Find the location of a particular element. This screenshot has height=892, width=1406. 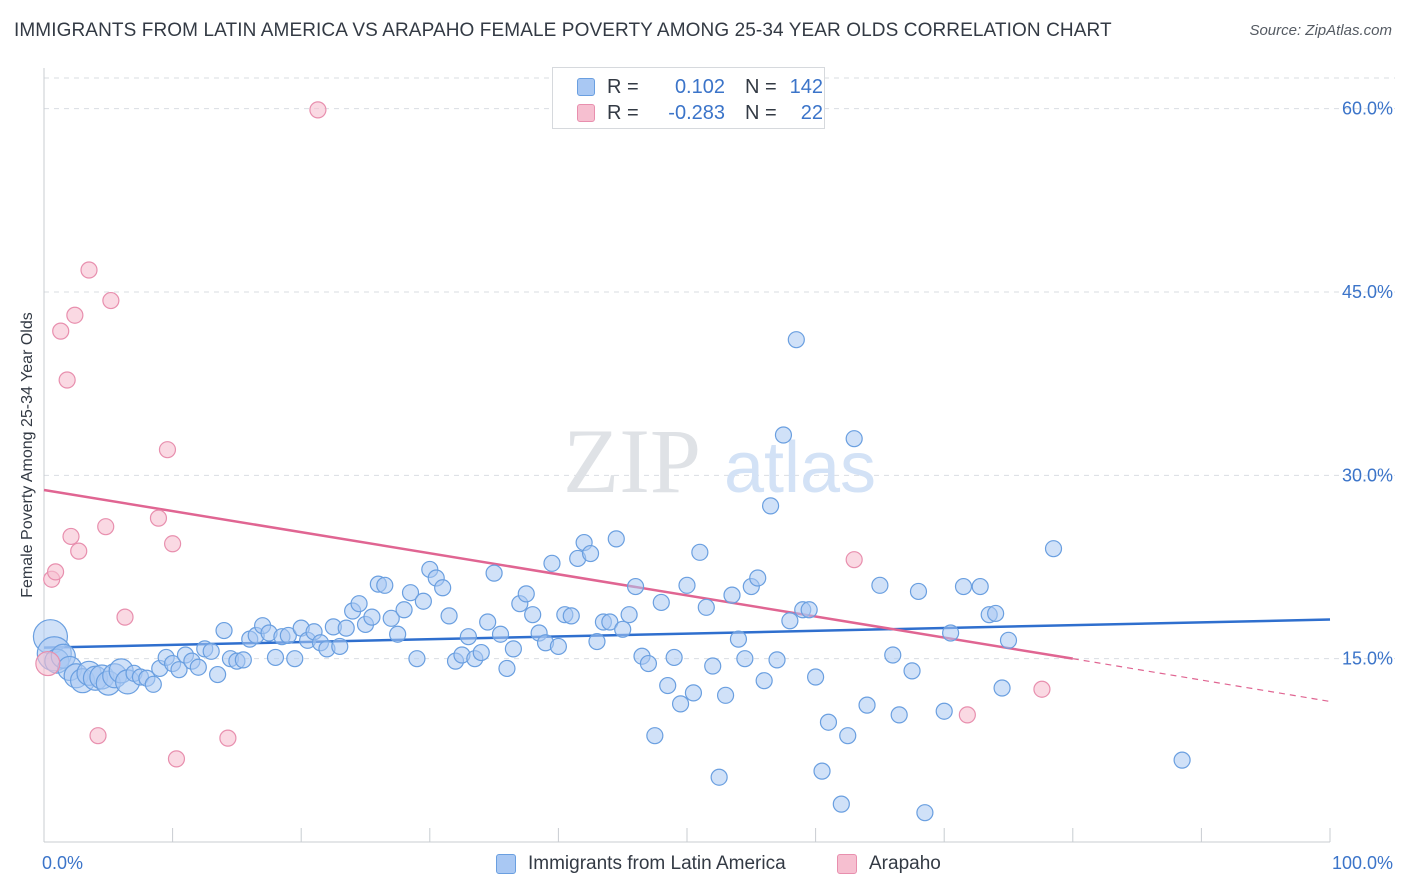

legend-row-arapaho: R = -0.283 N = 22 is located at coordinates (700, 113).